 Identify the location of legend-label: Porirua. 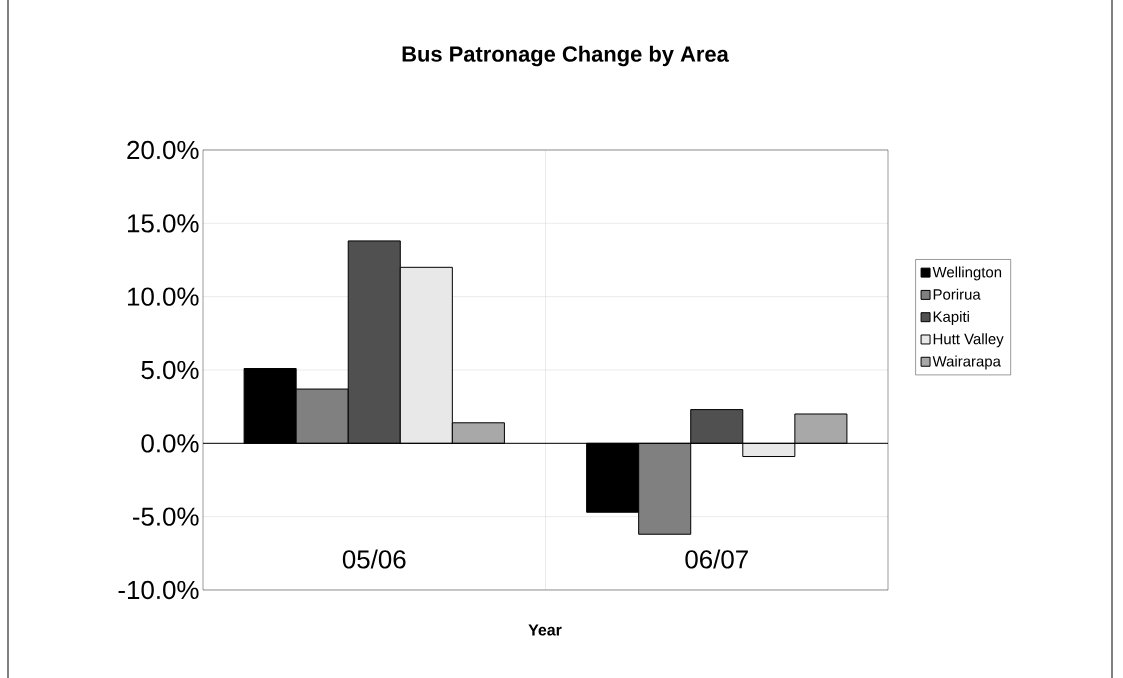
(957, 294).